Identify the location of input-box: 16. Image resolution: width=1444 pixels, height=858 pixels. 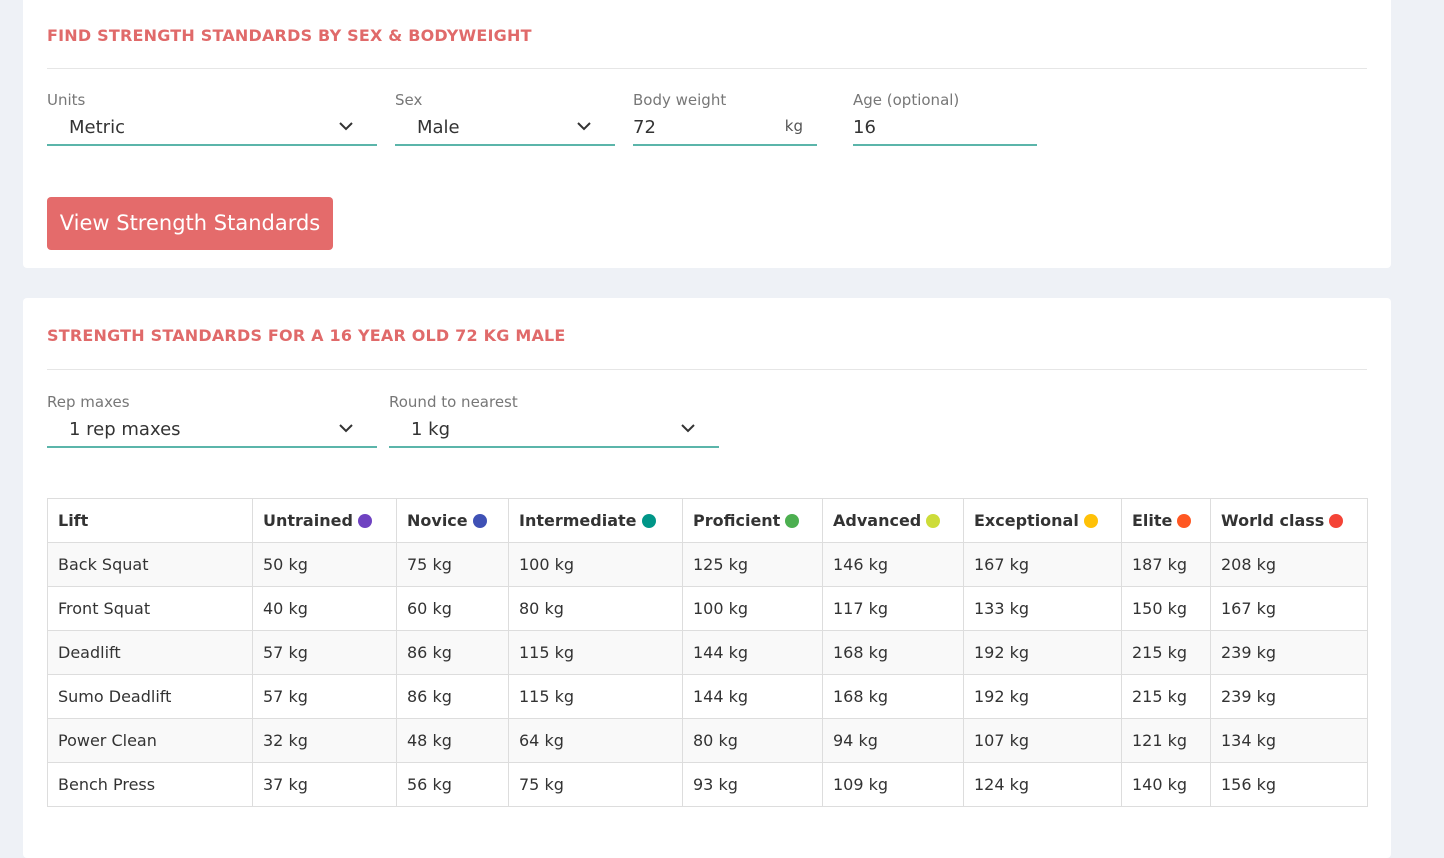
(945, 129).